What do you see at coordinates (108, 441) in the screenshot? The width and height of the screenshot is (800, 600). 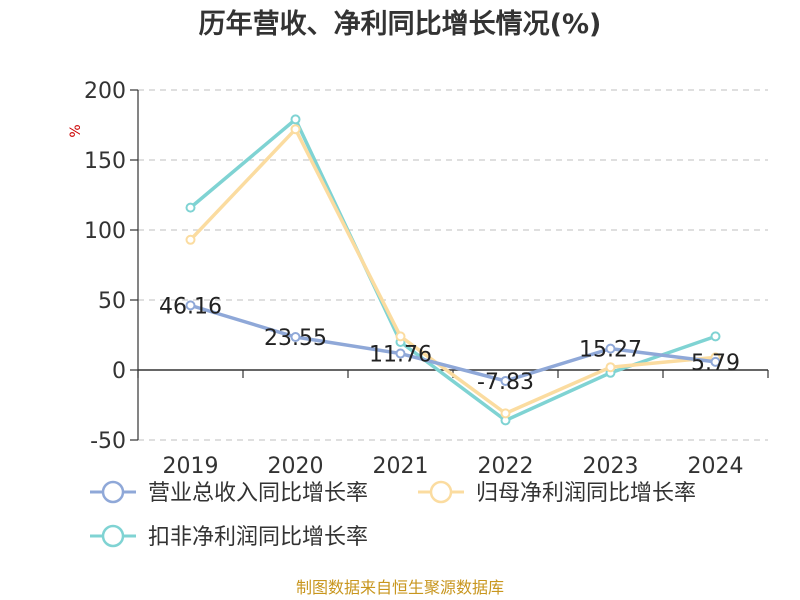 I see `y-tick-label: -50` at bounding box center [108, 441].